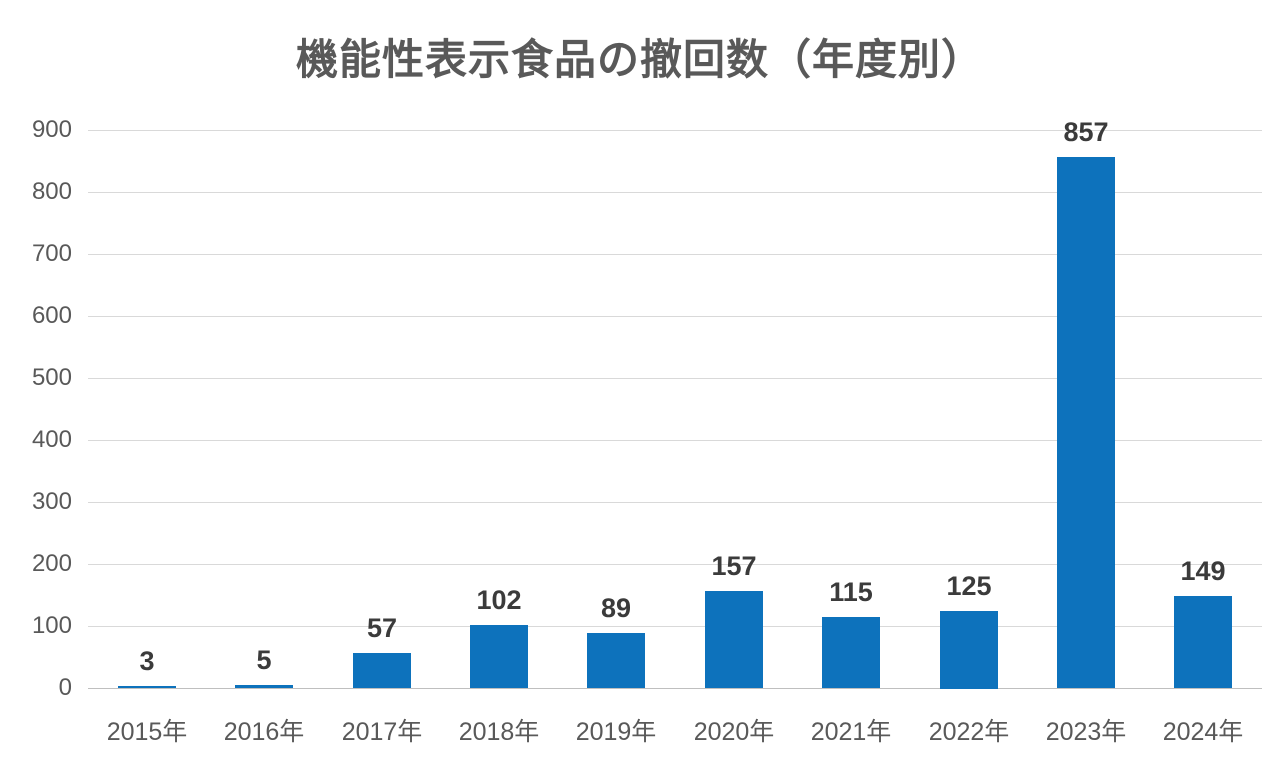 Image resolution: width=1280 pixels, height=774 pixels. Describe the element at coordinates (734, 732) in the screenshot. I see `x-tick-label: 2020年` at that location.